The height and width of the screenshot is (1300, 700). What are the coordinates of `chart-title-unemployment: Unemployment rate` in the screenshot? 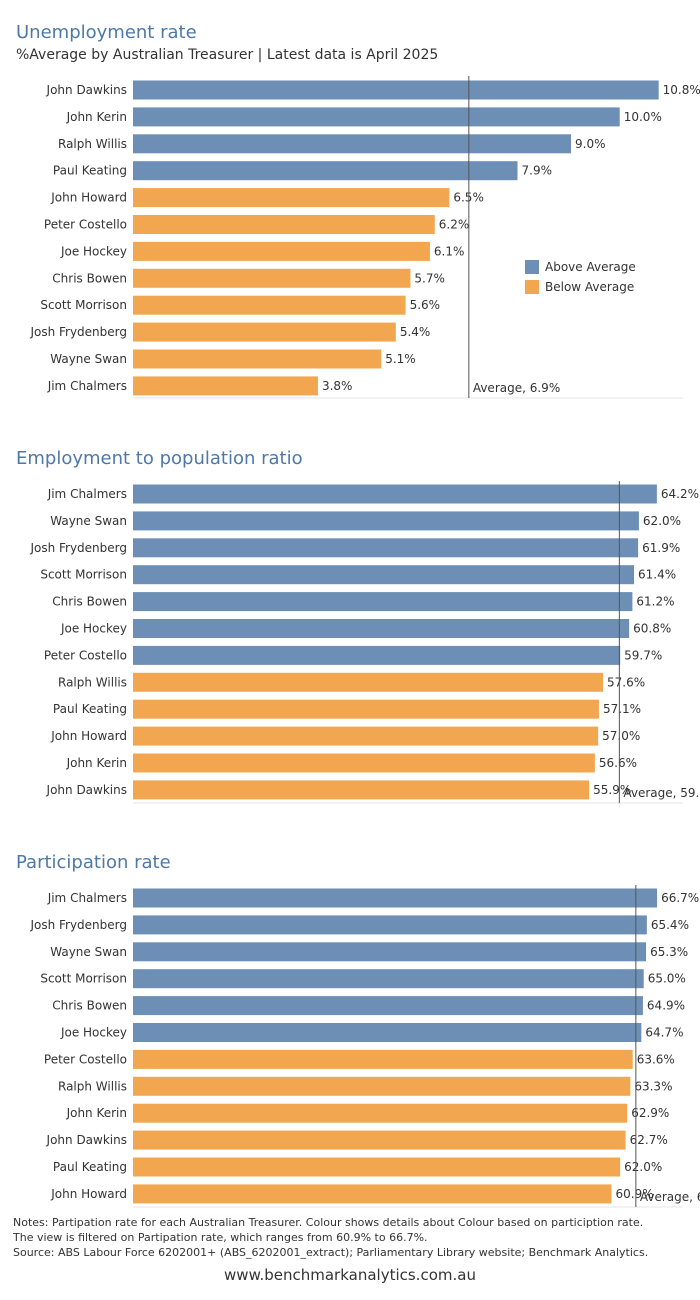 It's located at (106, 32).